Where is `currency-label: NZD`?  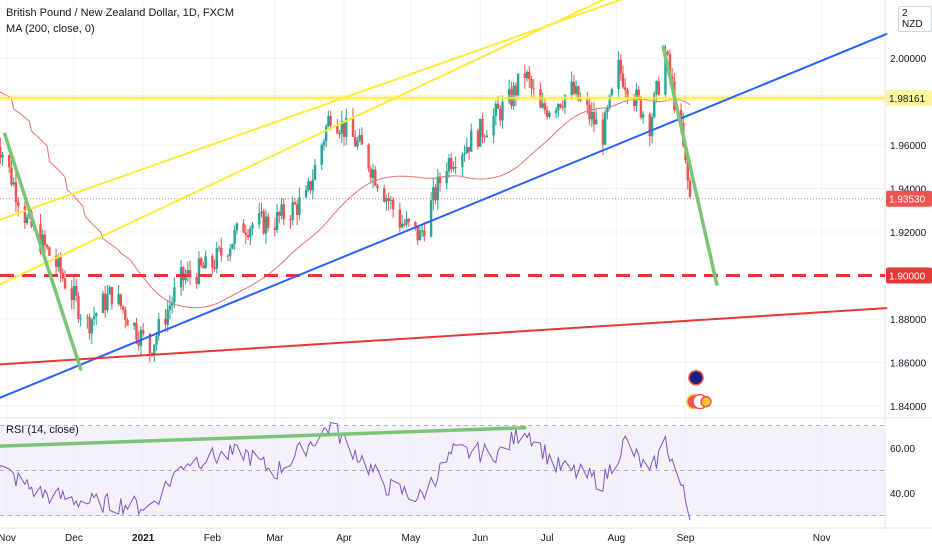
currency-label: NZD is located at coordinates (912, 24).